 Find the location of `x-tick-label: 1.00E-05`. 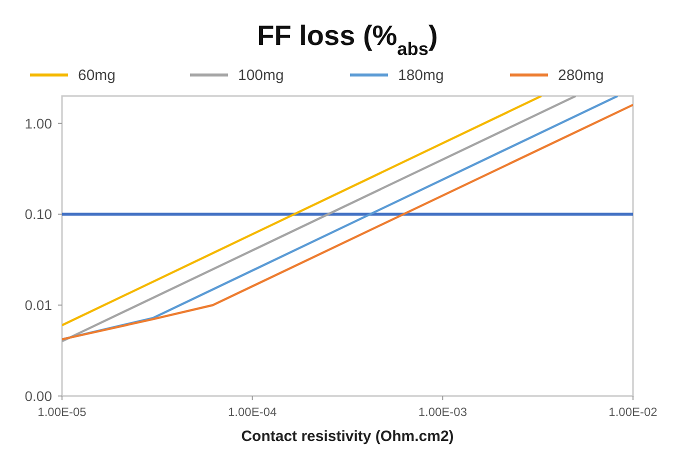

x-tick-label: 1.00E-05 is located at coordinates (62, 412).